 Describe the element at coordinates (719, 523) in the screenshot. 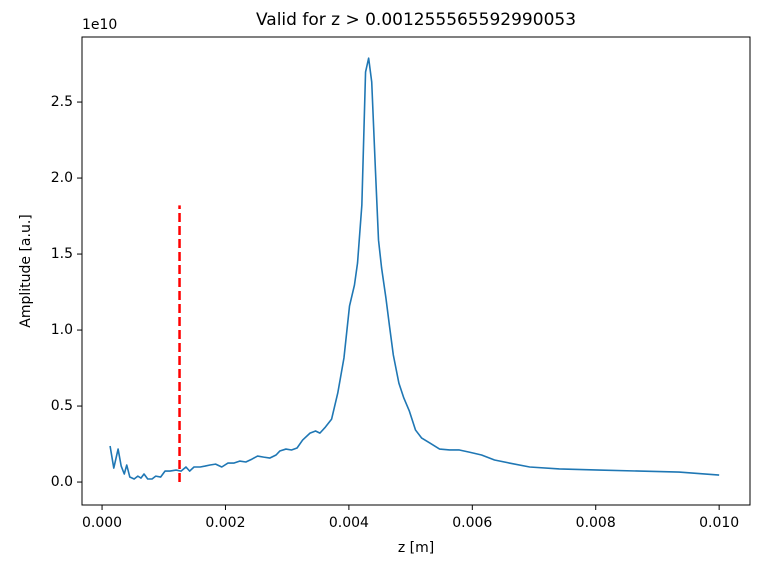

I see `x-tick-label: 0.010` at that location.